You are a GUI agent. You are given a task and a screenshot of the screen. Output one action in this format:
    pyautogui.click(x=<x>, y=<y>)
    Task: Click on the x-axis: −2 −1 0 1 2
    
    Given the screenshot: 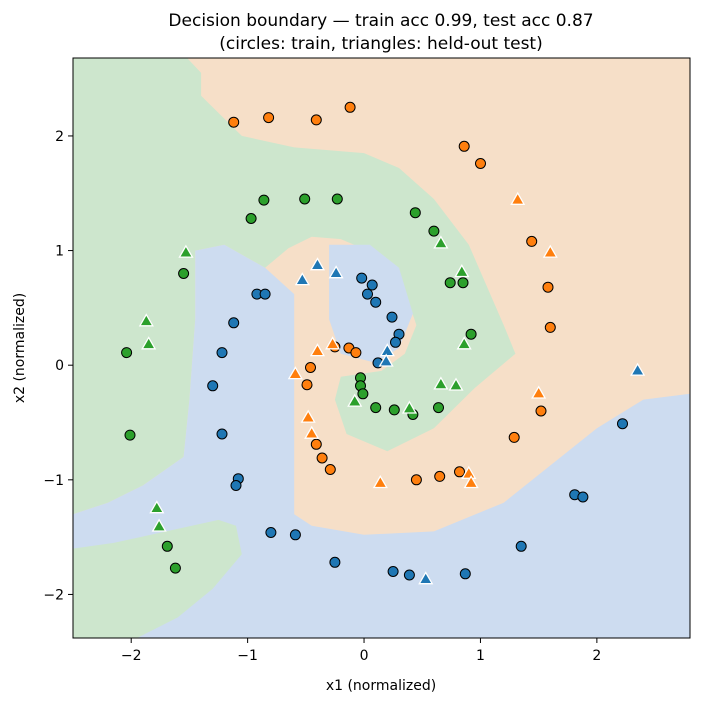 What is the action you would take?
    pyautogui.click(x=361, y=651)
    